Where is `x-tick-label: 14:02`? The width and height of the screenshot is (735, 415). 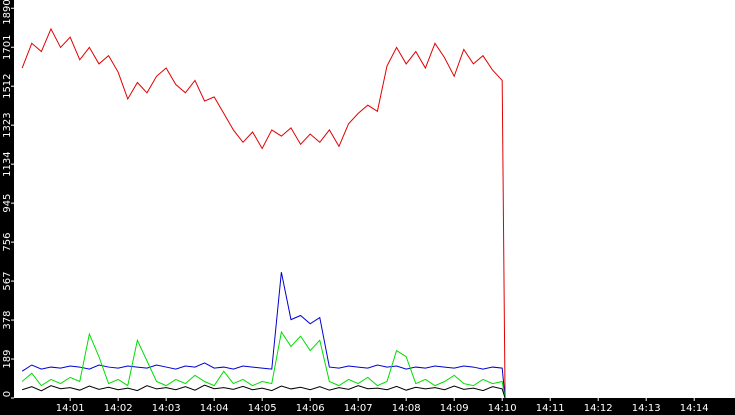
x-tick-label: 14:02 is located at coordinates (118, 408).